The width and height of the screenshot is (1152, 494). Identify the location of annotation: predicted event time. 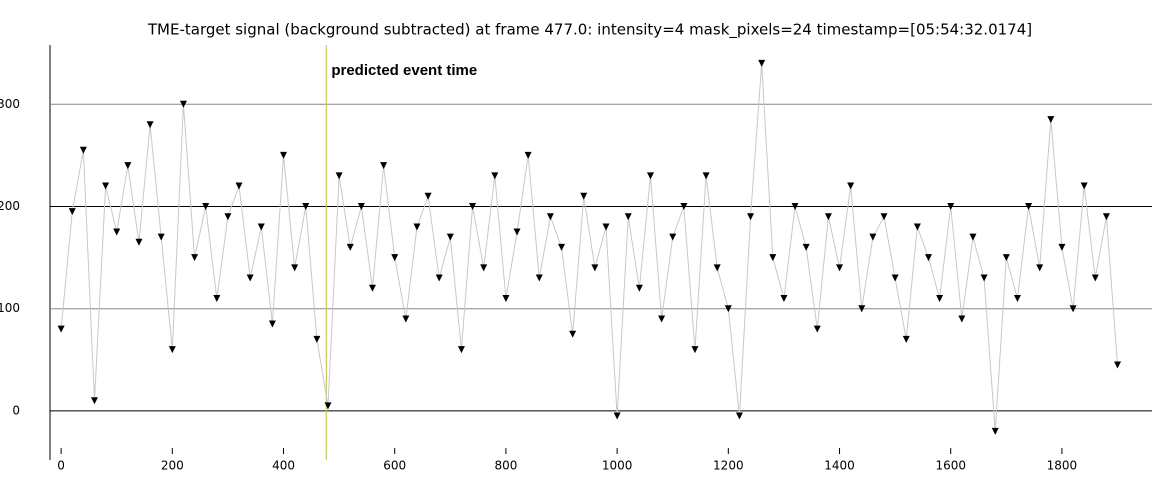
(404, 70).